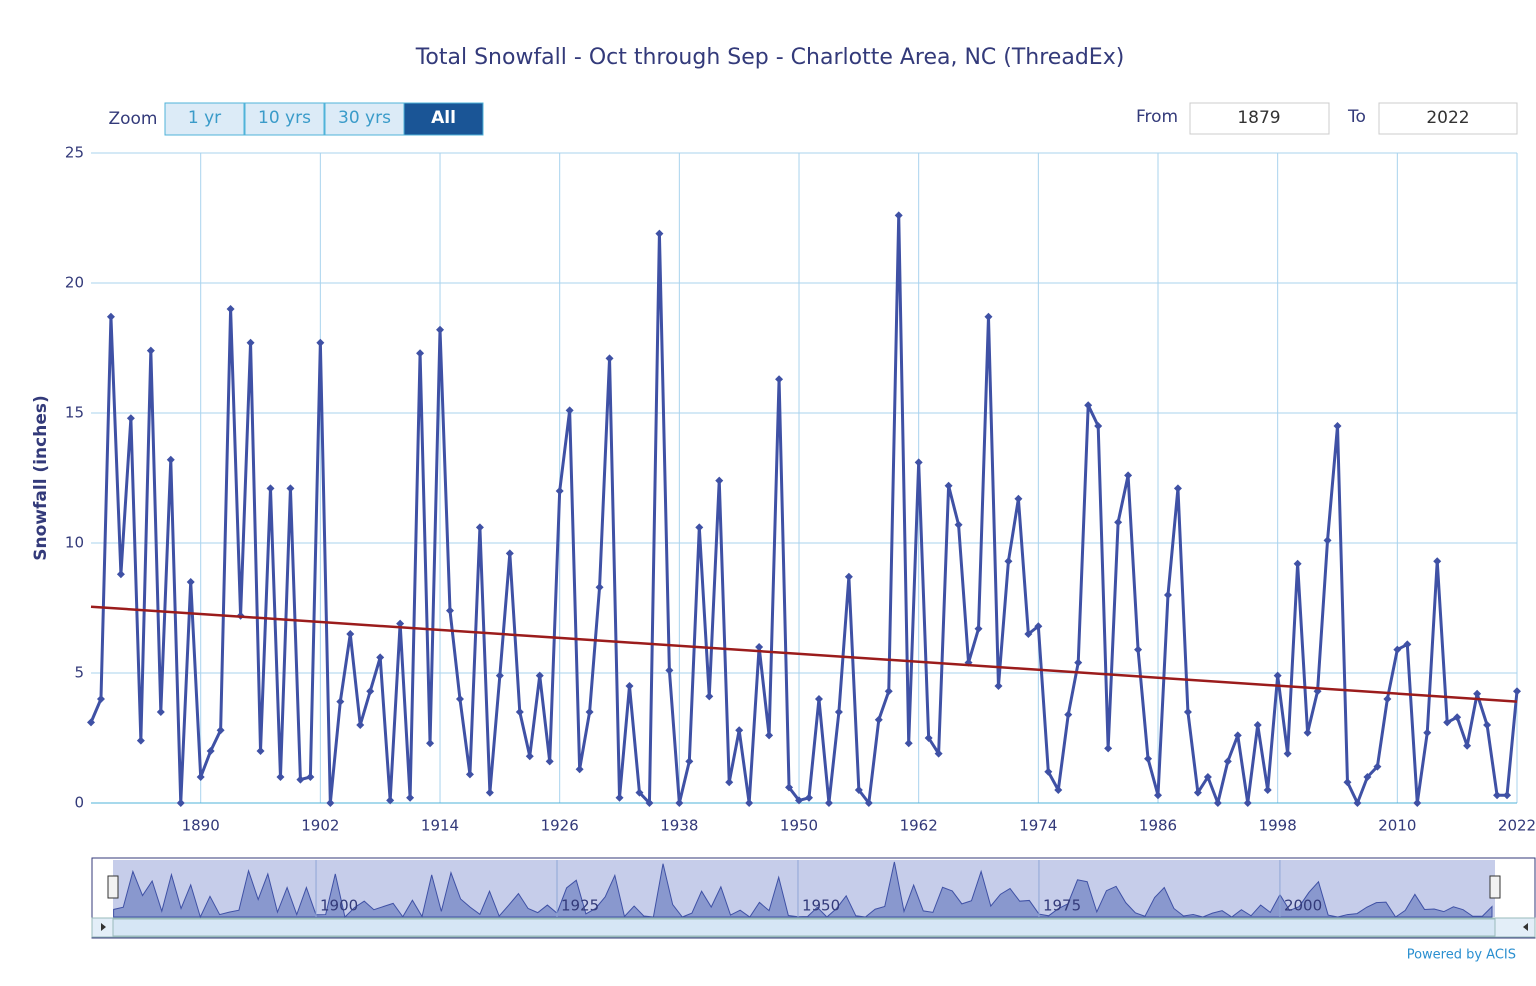  I want to click on x-tick-label: 1950, so click(799, 826).